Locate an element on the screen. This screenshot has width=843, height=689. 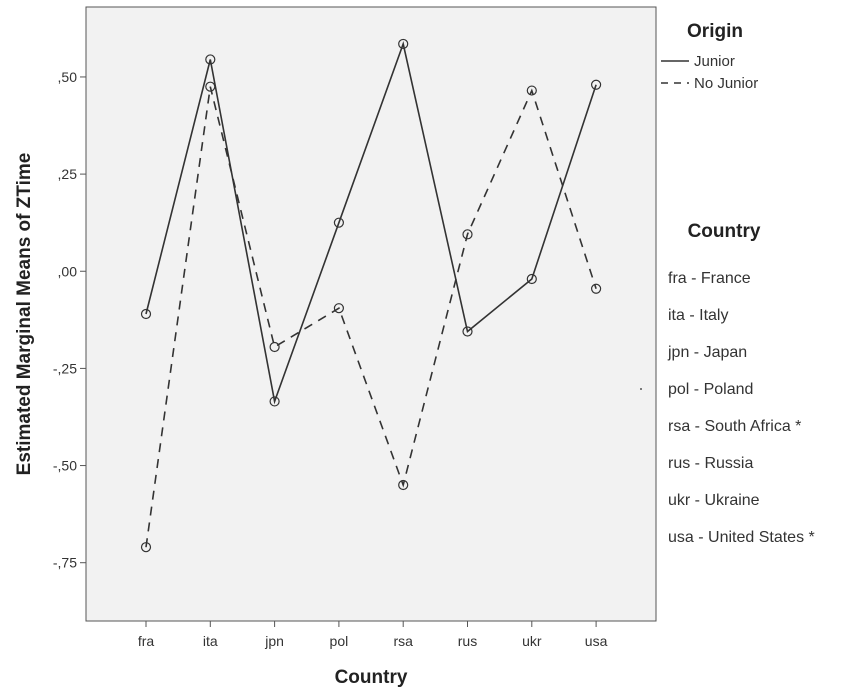
x-axis-title: Country is located at coordinates (371, 677).